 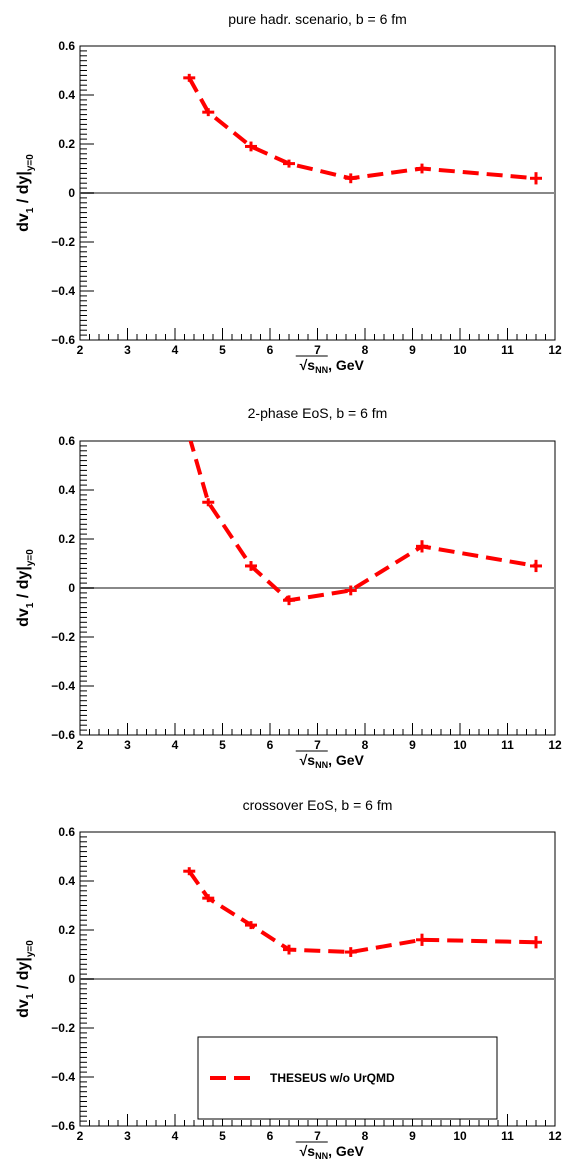 What do you see at coordinates (317, 19) in the screenshot?
I see `chart-title: pure hadr. scenario, b = 6 fm` at bounding box center [317, 19].